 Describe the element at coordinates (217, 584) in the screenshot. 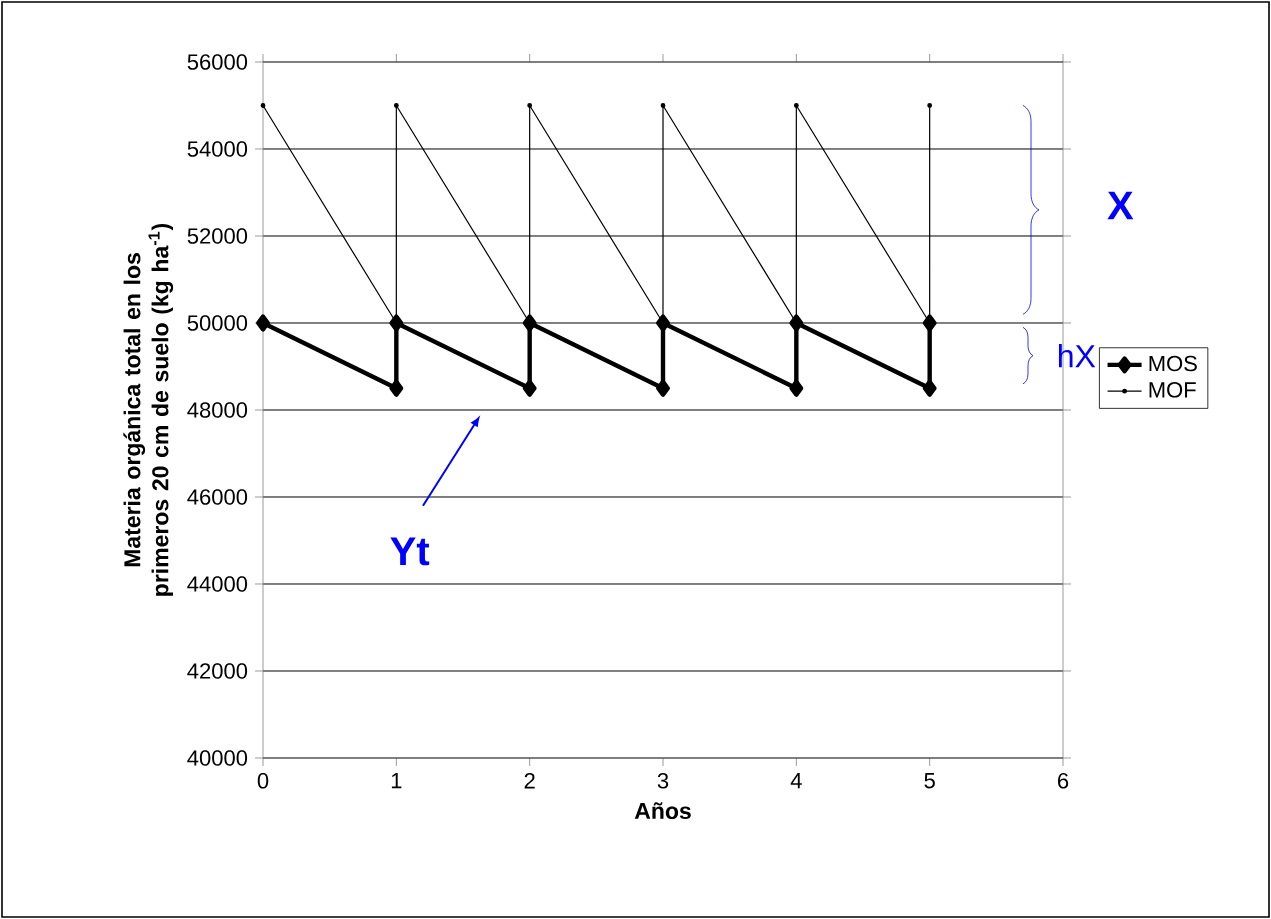

I see `y-tick-label: 44000` at that location.